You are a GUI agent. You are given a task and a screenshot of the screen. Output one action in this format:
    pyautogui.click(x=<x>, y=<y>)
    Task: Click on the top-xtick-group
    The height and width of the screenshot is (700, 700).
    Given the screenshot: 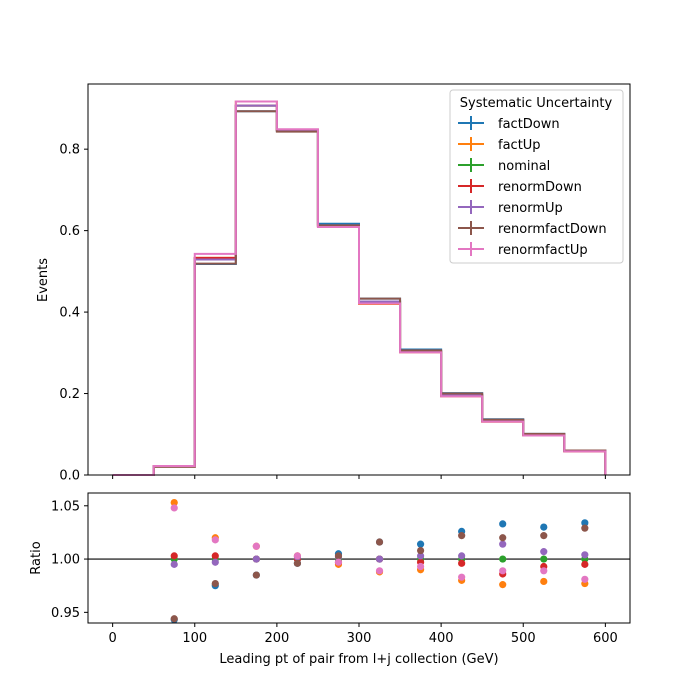 What is the action you would take?
    pyautogui.click(x=359, y=477)
    